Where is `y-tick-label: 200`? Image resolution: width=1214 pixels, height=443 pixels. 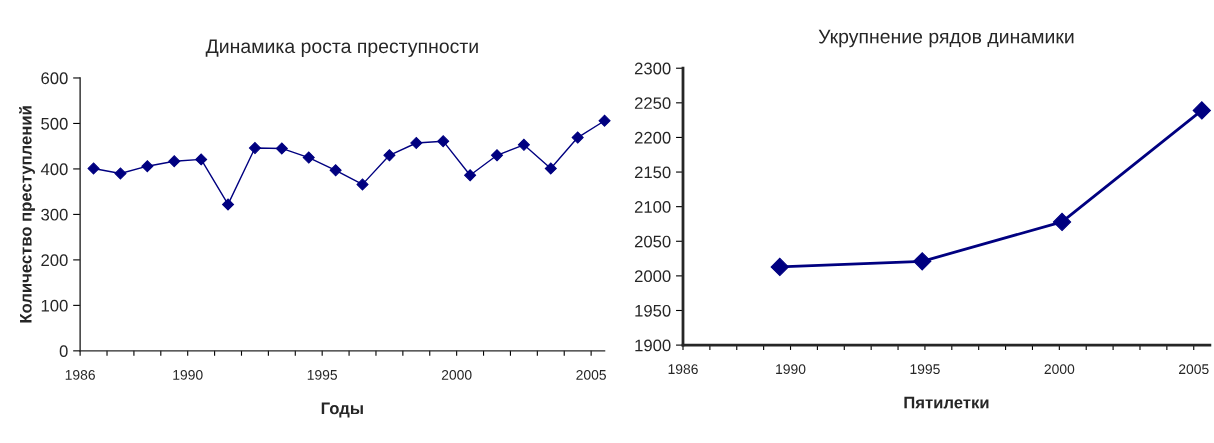 y-tick-label: 200 is located at coordinates (54, 260).